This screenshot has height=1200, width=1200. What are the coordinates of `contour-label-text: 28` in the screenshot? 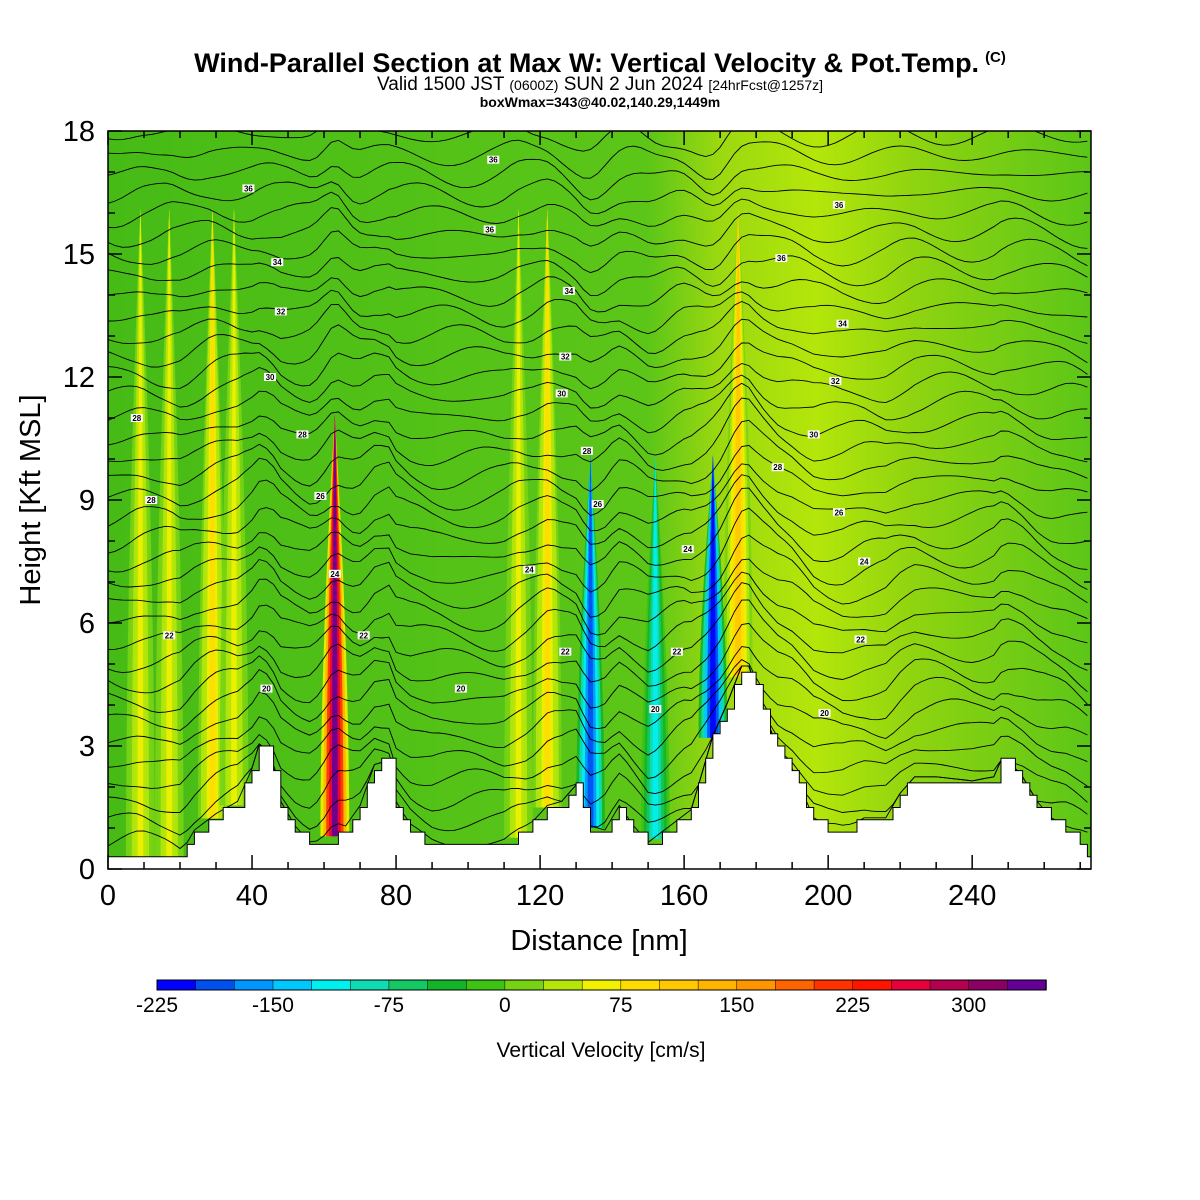 It's located at (302, 434).